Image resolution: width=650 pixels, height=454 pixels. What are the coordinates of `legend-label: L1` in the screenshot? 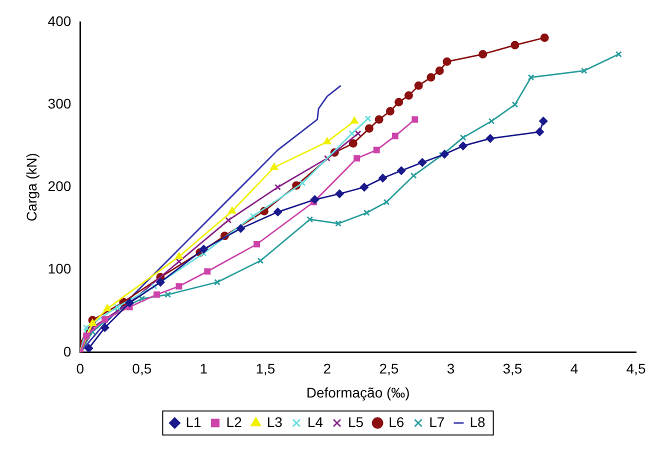 It's located at (194, 422).